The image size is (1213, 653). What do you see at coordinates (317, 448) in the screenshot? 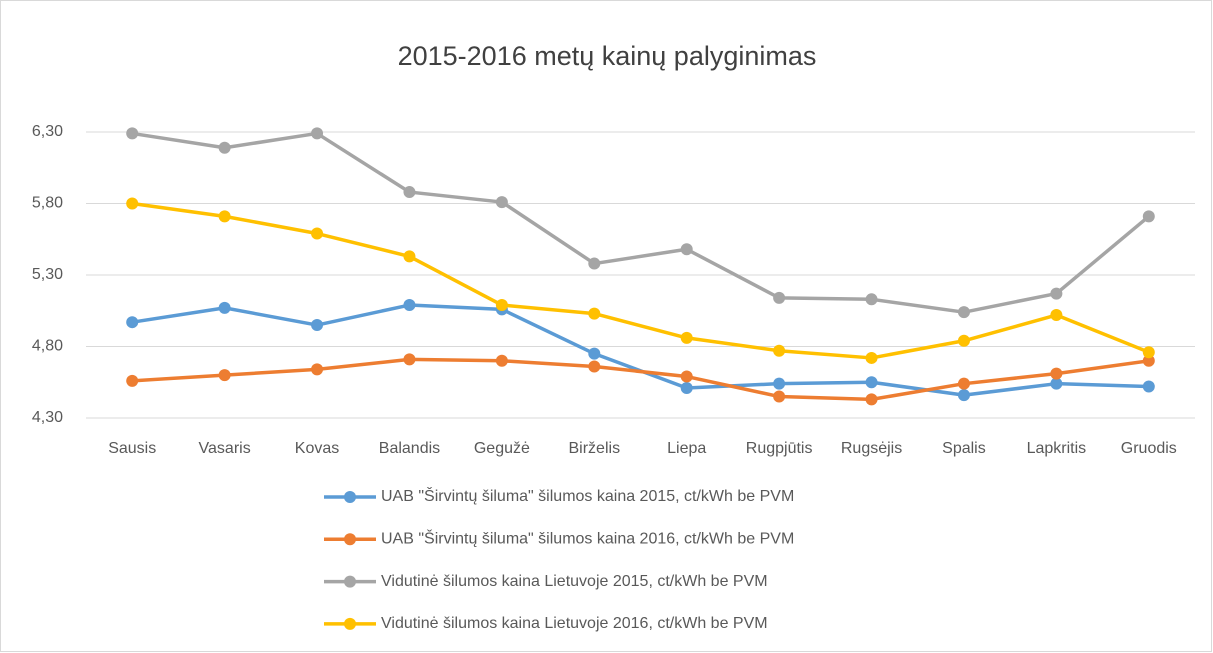
I see `x-tick-label: Kovas` at bounding box center [317, 448].